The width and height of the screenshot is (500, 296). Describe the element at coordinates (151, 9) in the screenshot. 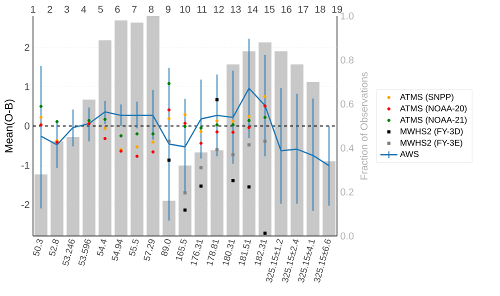

I see `x2-tick-label: 8` at that location.